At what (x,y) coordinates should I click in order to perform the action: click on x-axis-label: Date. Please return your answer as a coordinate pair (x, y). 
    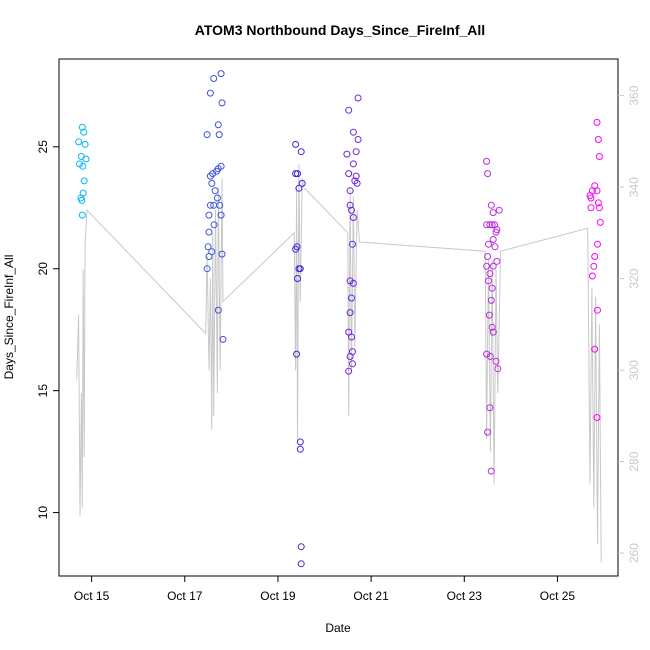
    Looking at the image, I should click on (338, 628).